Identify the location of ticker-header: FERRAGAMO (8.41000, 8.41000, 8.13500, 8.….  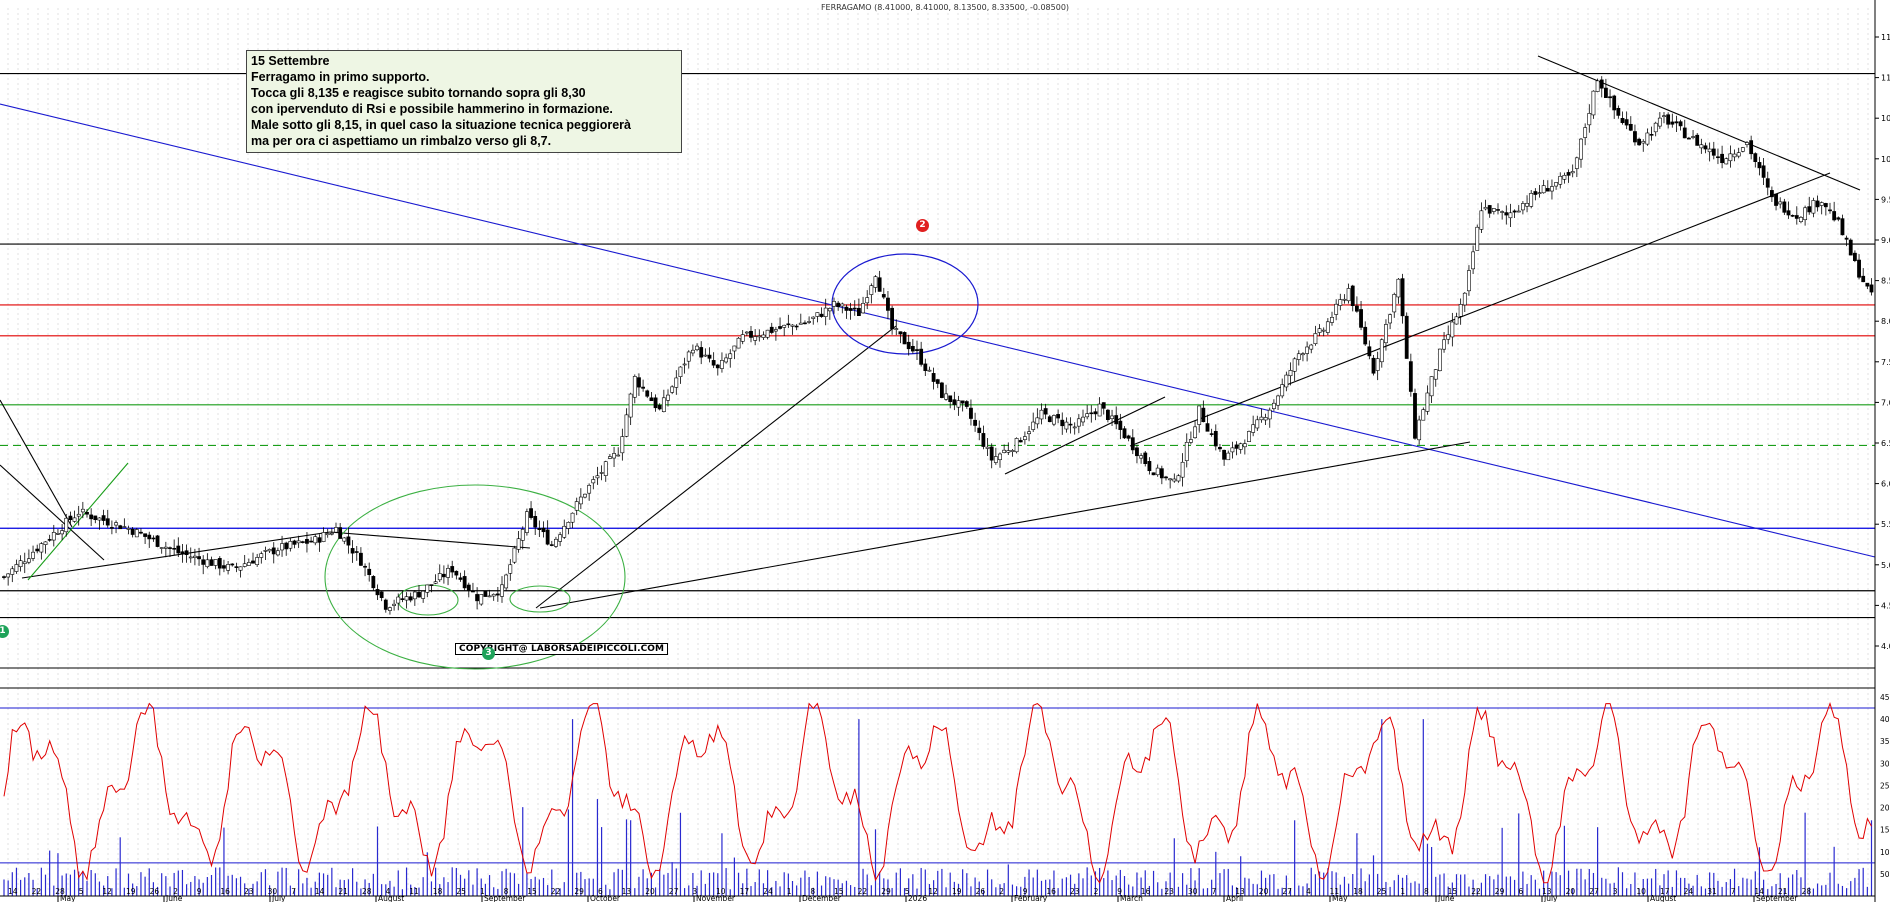
(945, 7).